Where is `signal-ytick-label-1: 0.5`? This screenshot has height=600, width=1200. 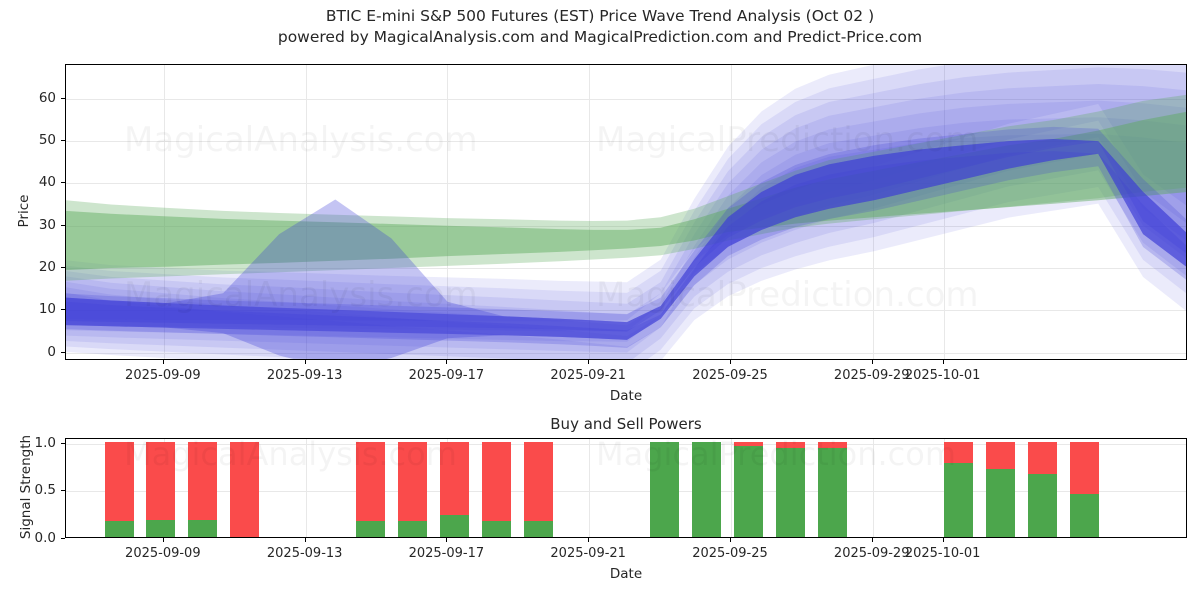
signal-ytick-label-1: 0.5 is located at coordinates (45, 490).